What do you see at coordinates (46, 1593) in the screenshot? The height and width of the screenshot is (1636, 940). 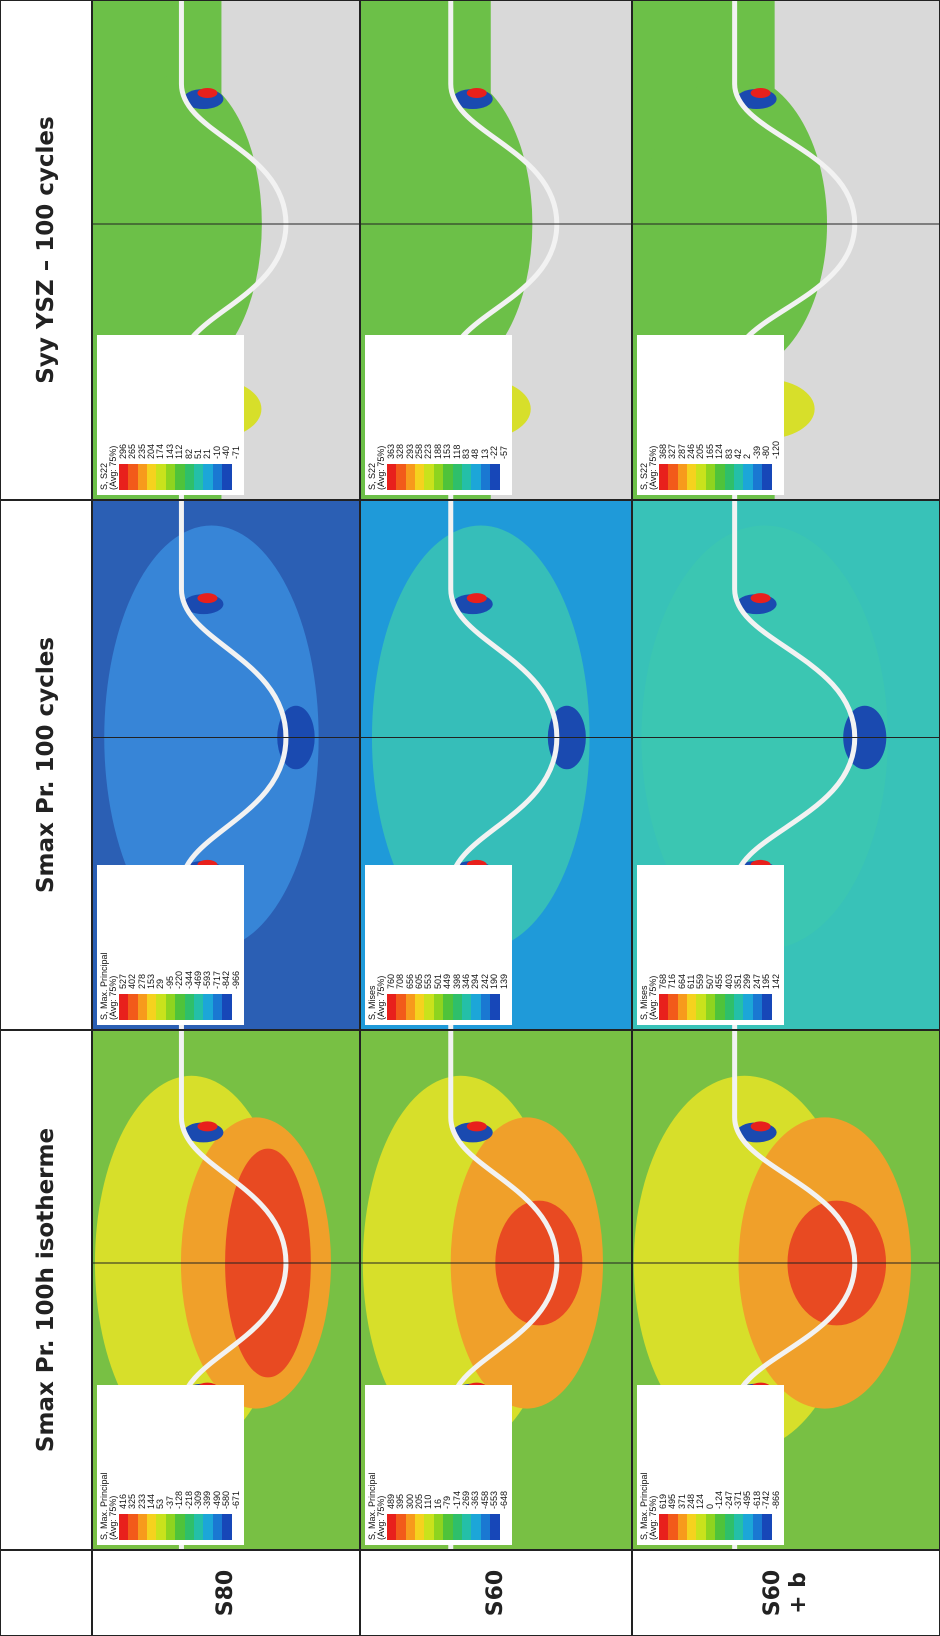 I see `corner-cell` at bounding box center [46, 1593].